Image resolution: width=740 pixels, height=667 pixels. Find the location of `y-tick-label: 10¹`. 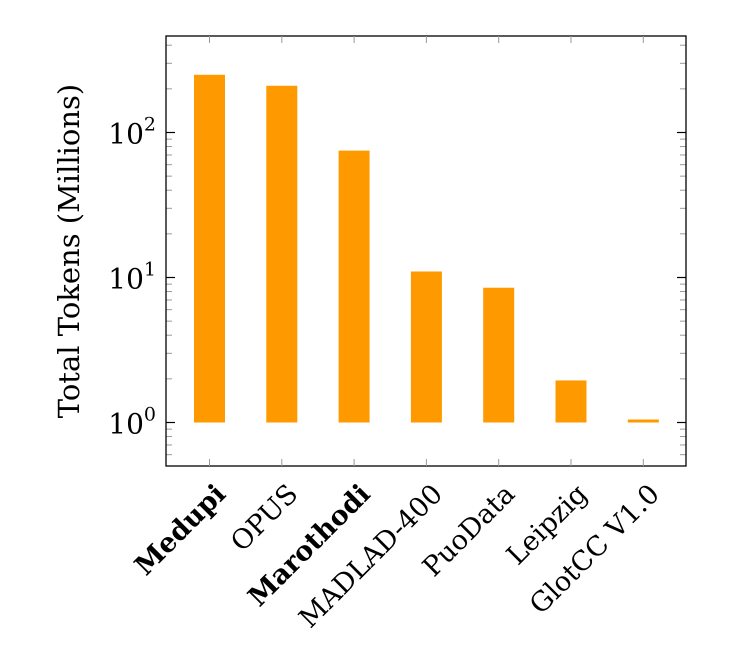

y-tick-label: 10¹ is located at coordinates (132, 277).